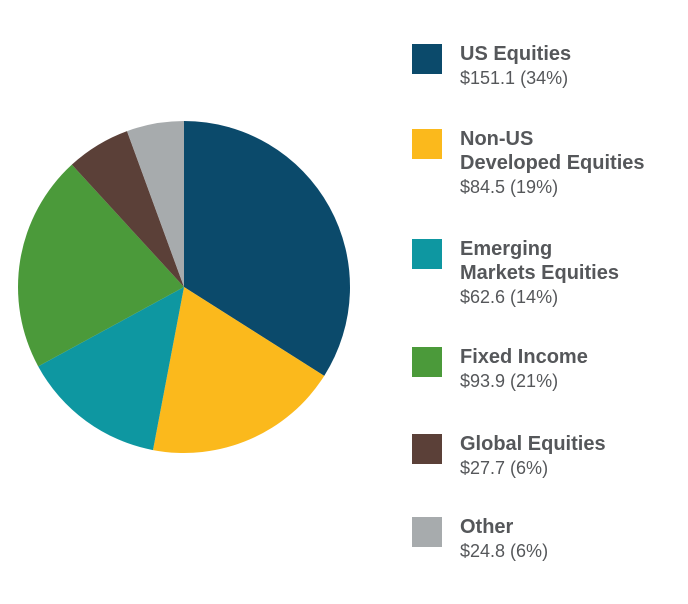  I want to click on legend-label: Non-US Developed Equities, so click(552, 151).